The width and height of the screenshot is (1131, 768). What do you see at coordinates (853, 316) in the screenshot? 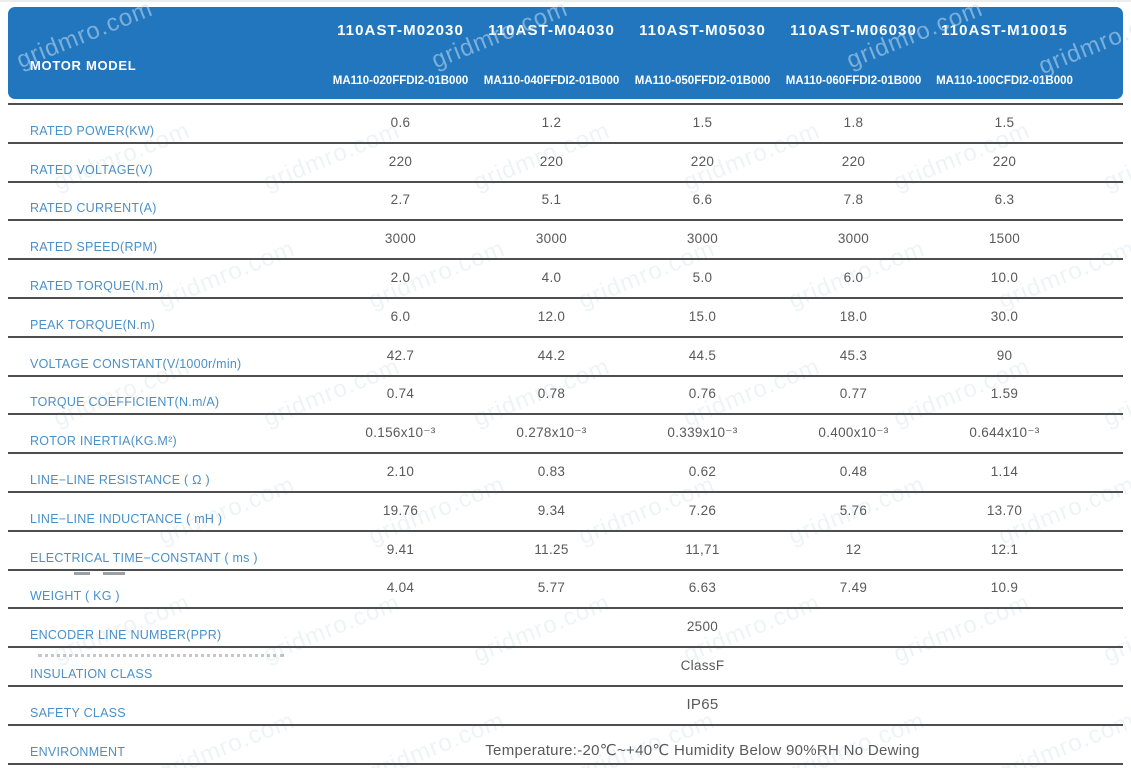
I see `spec-value: 18.0` at bounding box center [853, 316].